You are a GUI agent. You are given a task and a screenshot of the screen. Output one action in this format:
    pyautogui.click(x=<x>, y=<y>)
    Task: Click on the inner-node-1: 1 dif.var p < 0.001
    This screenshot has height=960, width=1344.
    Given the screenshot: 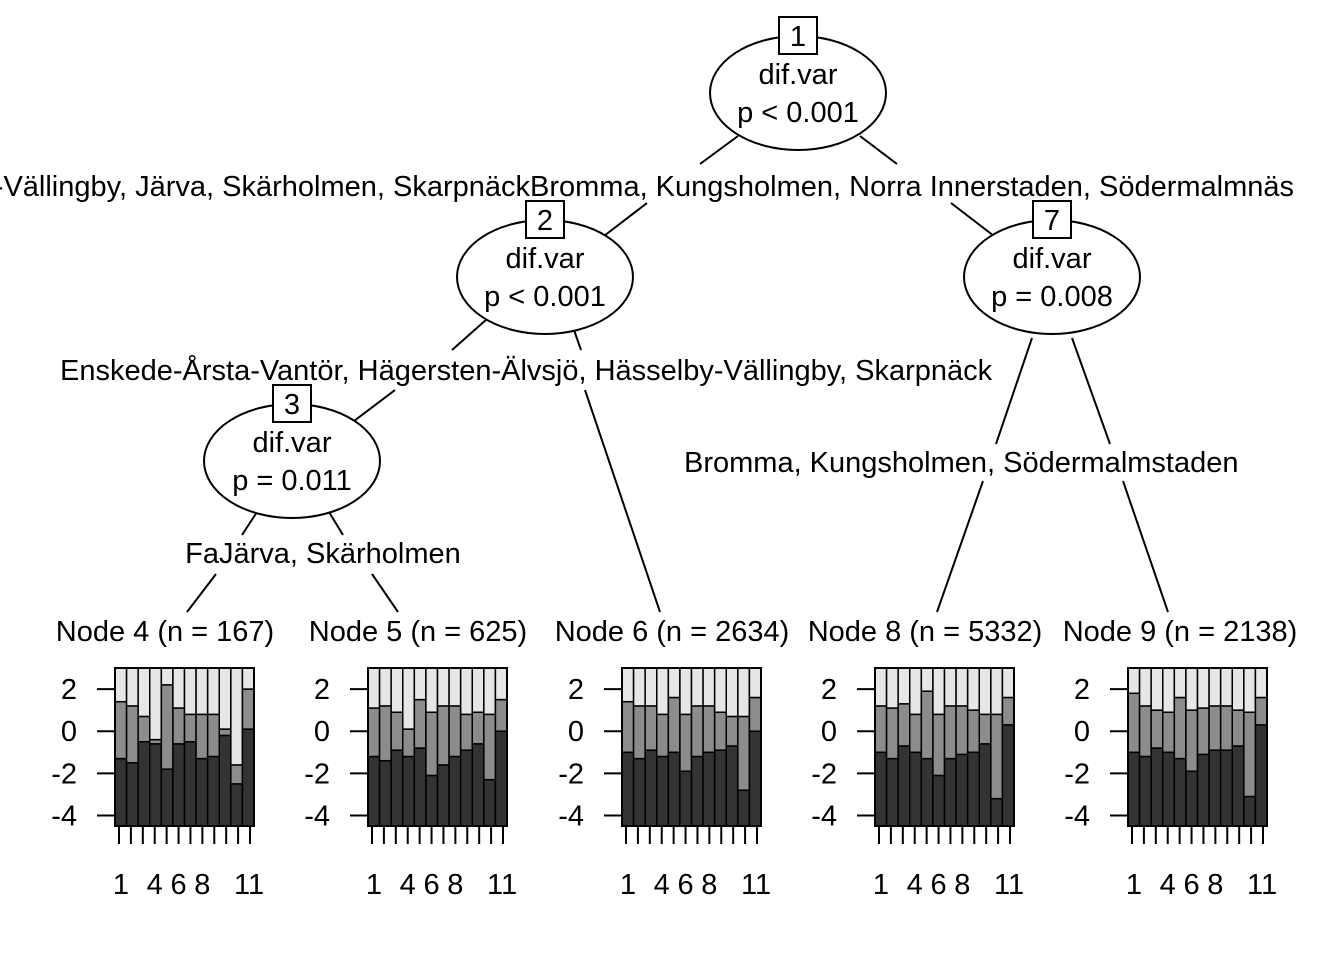 What is the action you would take?
    pyautogui.click(x=798, y=83)
    